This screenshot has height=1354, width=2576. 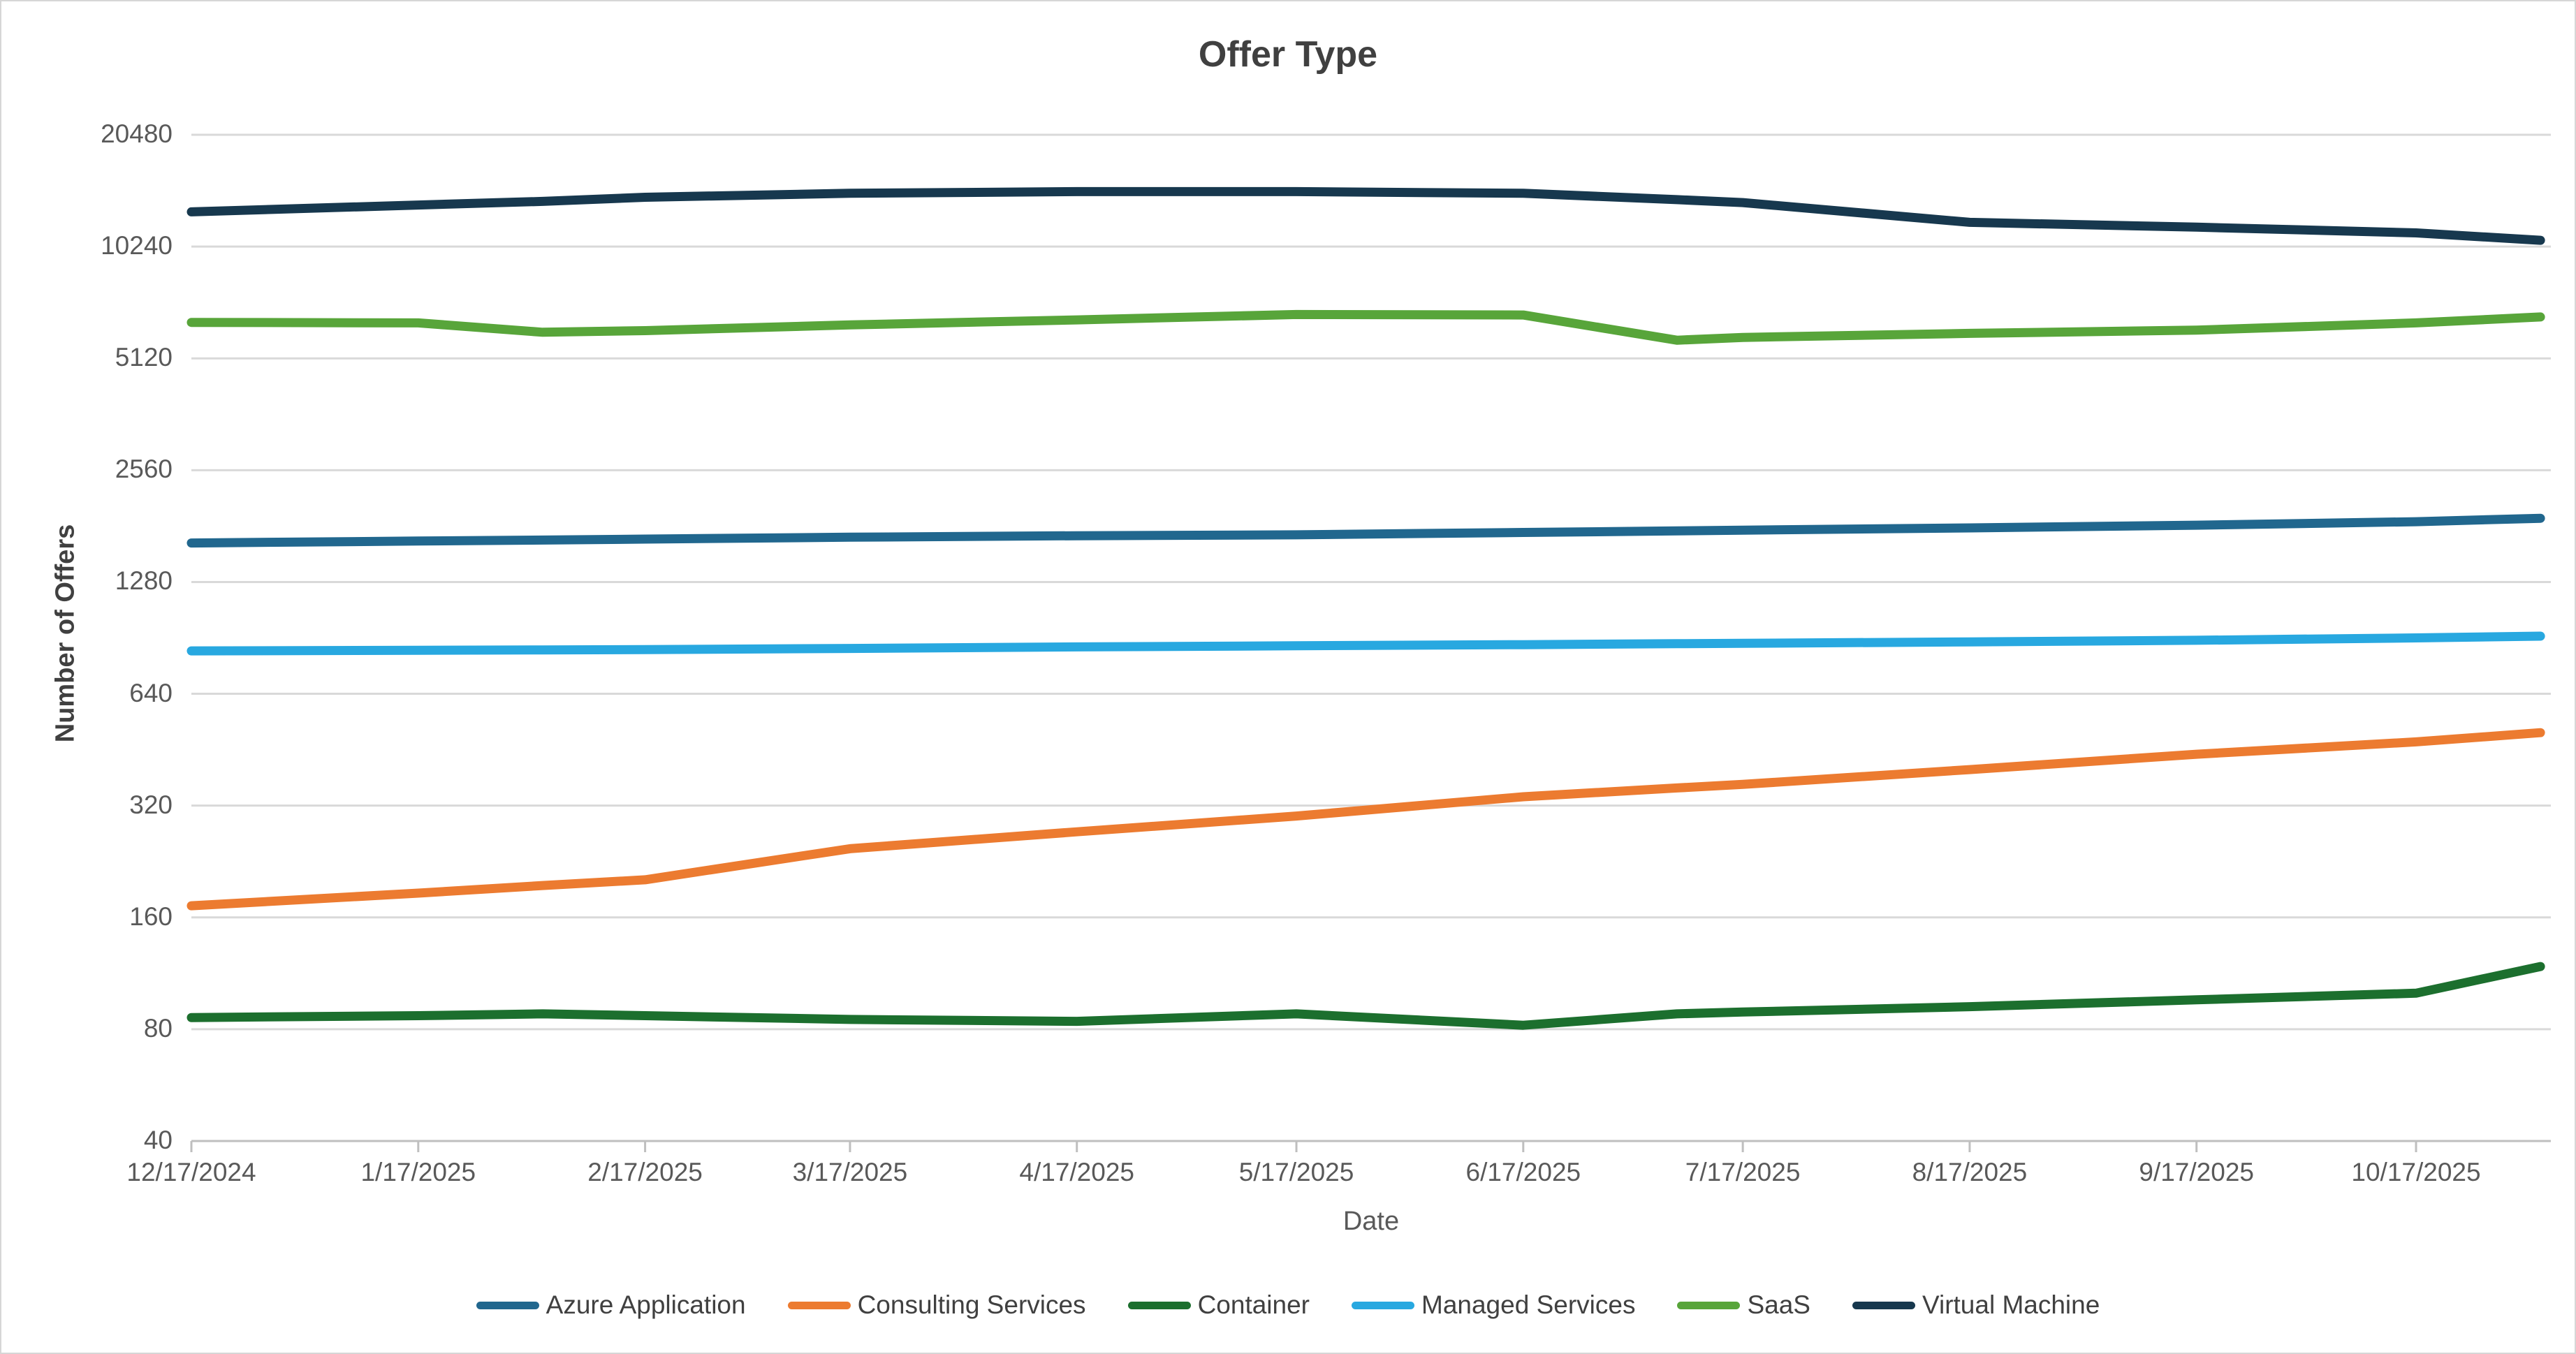 I want to click on x-tick-label: 2/17/2025, so click(x=645, y=1172).